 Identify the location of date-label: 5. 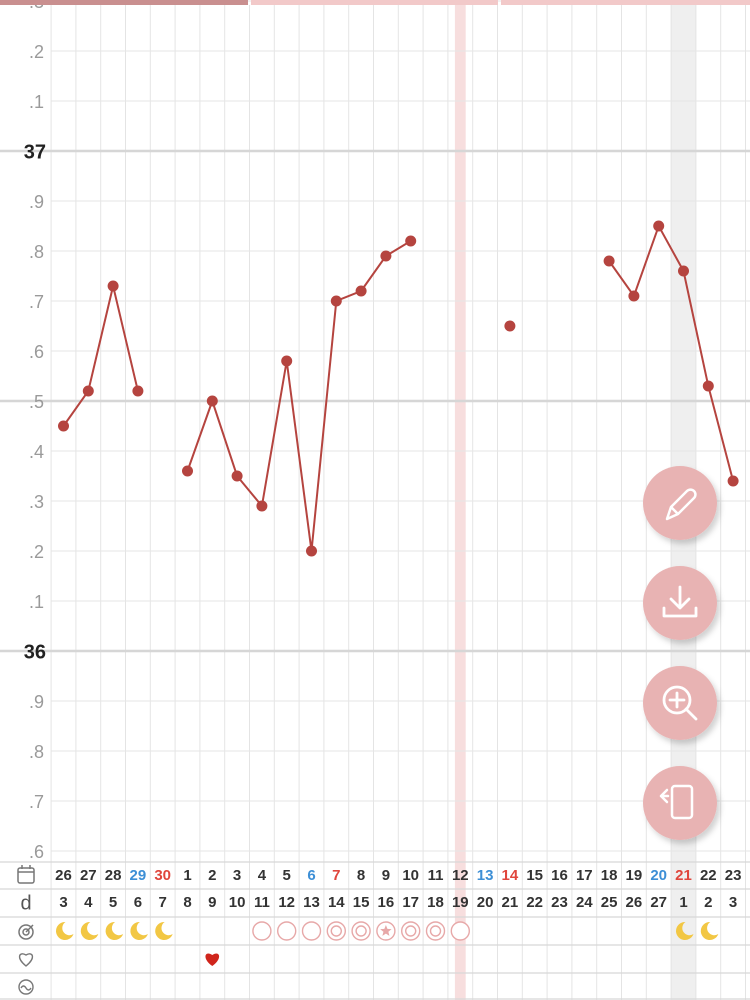
(287, 875).